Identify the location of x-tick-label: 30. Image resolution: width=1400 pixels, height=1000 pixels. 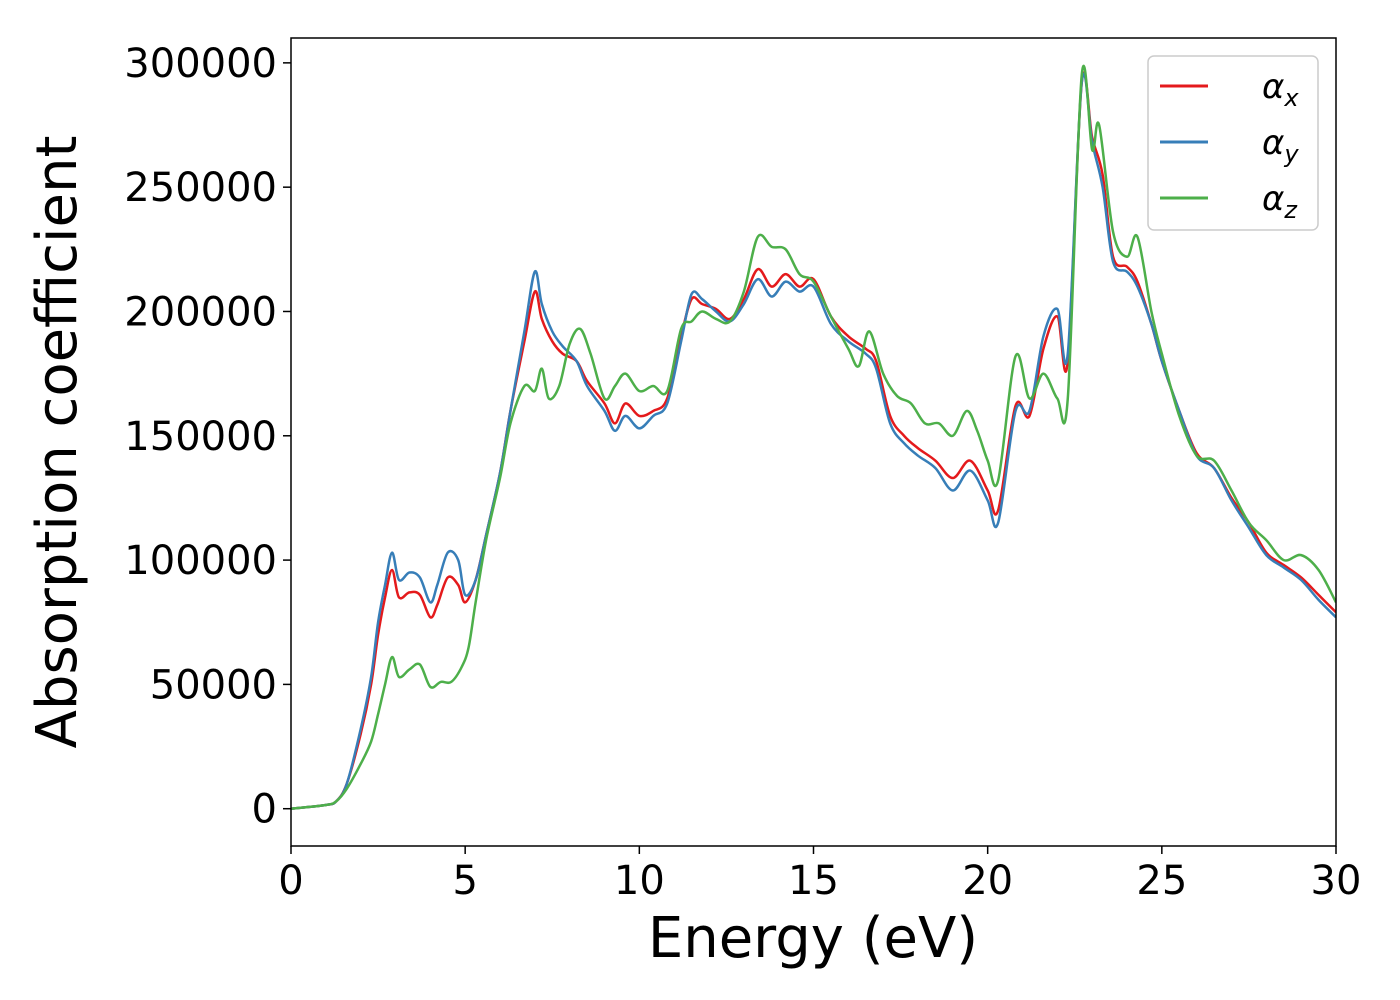
(1336, 881).